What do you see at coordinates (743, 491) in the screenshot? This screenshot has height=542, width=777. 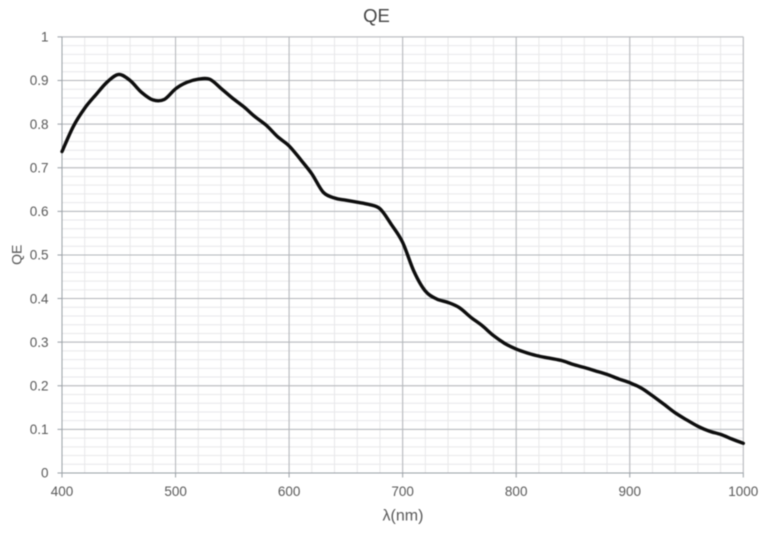 I see `svg-text: 1000` at bounding box center [743, 491].